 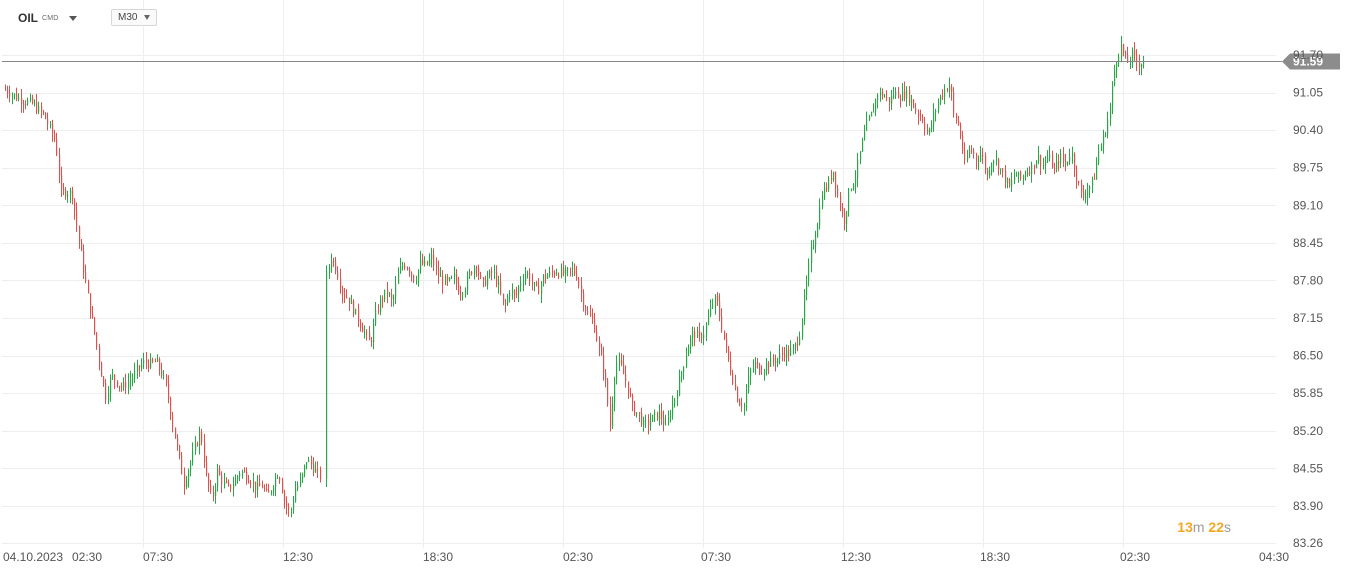 What do you see at coordinates (1135, 557) in the screenshot?
I see `x-tick-label: 02:30` at bounding box center [1135, 557].